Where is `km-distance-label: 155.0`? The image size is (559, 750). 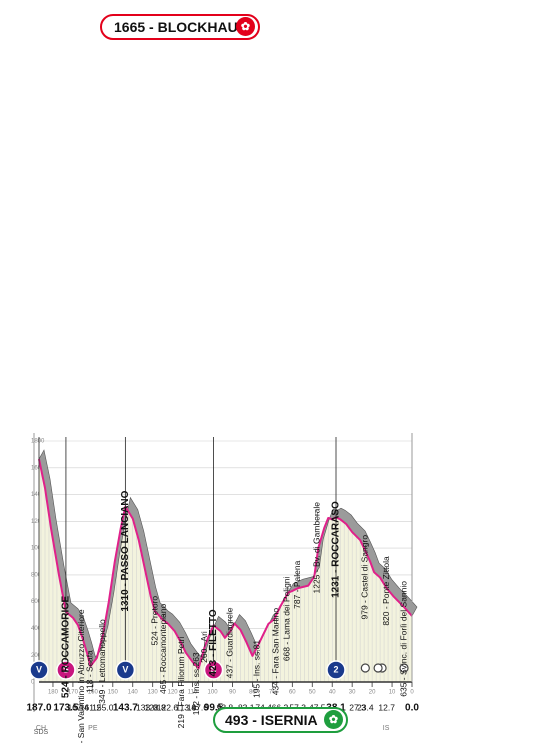
km-distance-label: 155.0 is located at coordinates (103, 707).